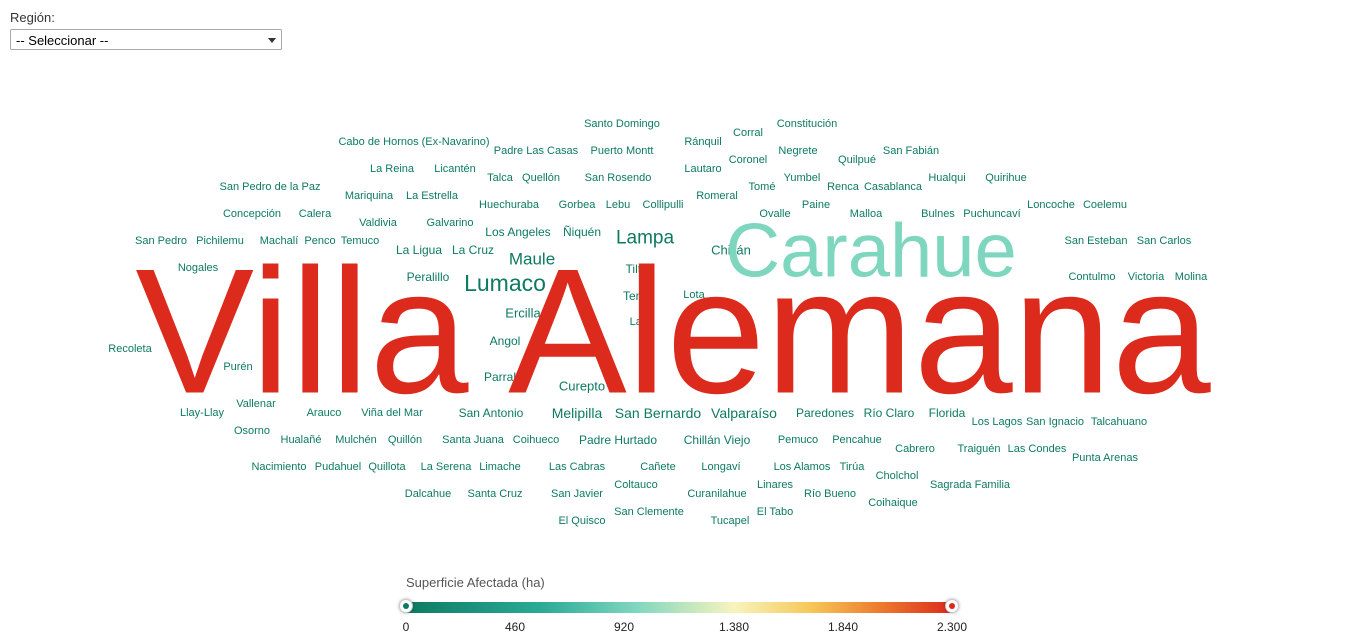  I want to click on word-cloud-word: Yumbel, so click(802, 178).